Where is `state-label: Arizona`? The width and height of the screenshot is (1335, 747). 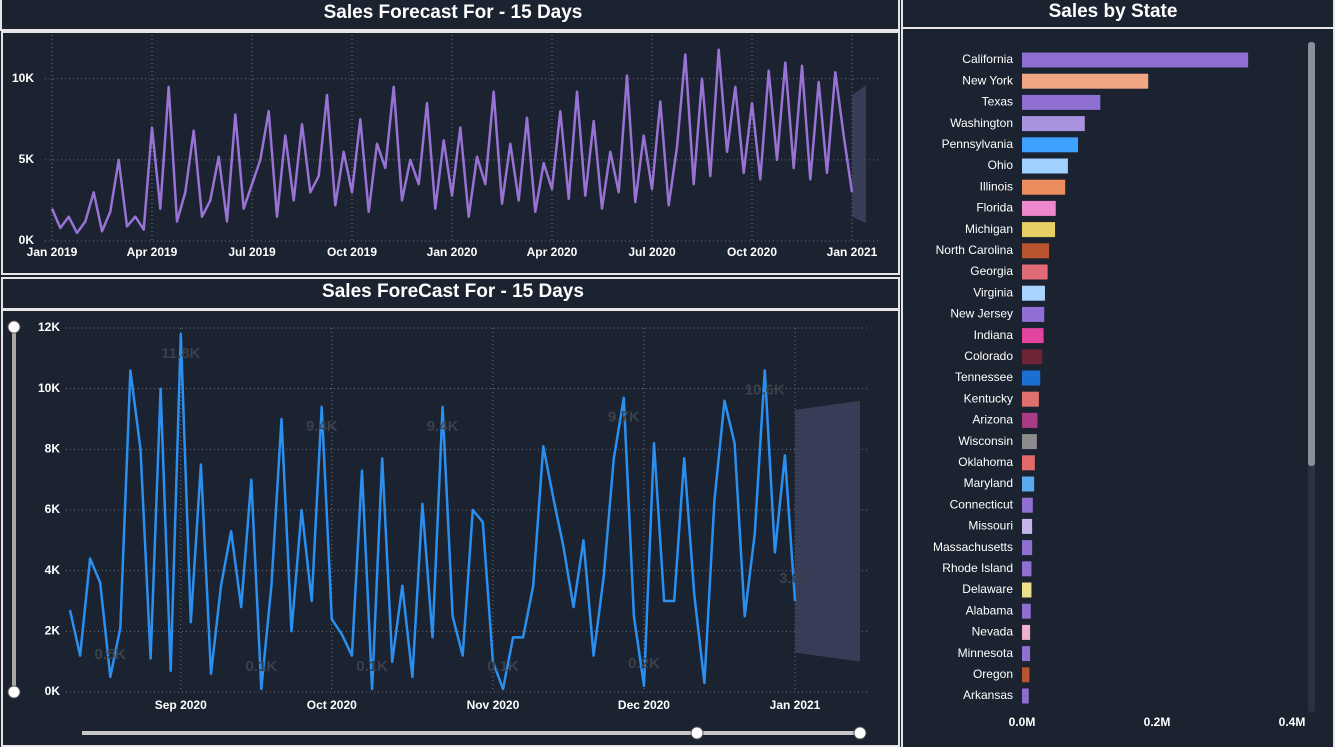
state-label: Arizona is located at coordinates (992, 420).